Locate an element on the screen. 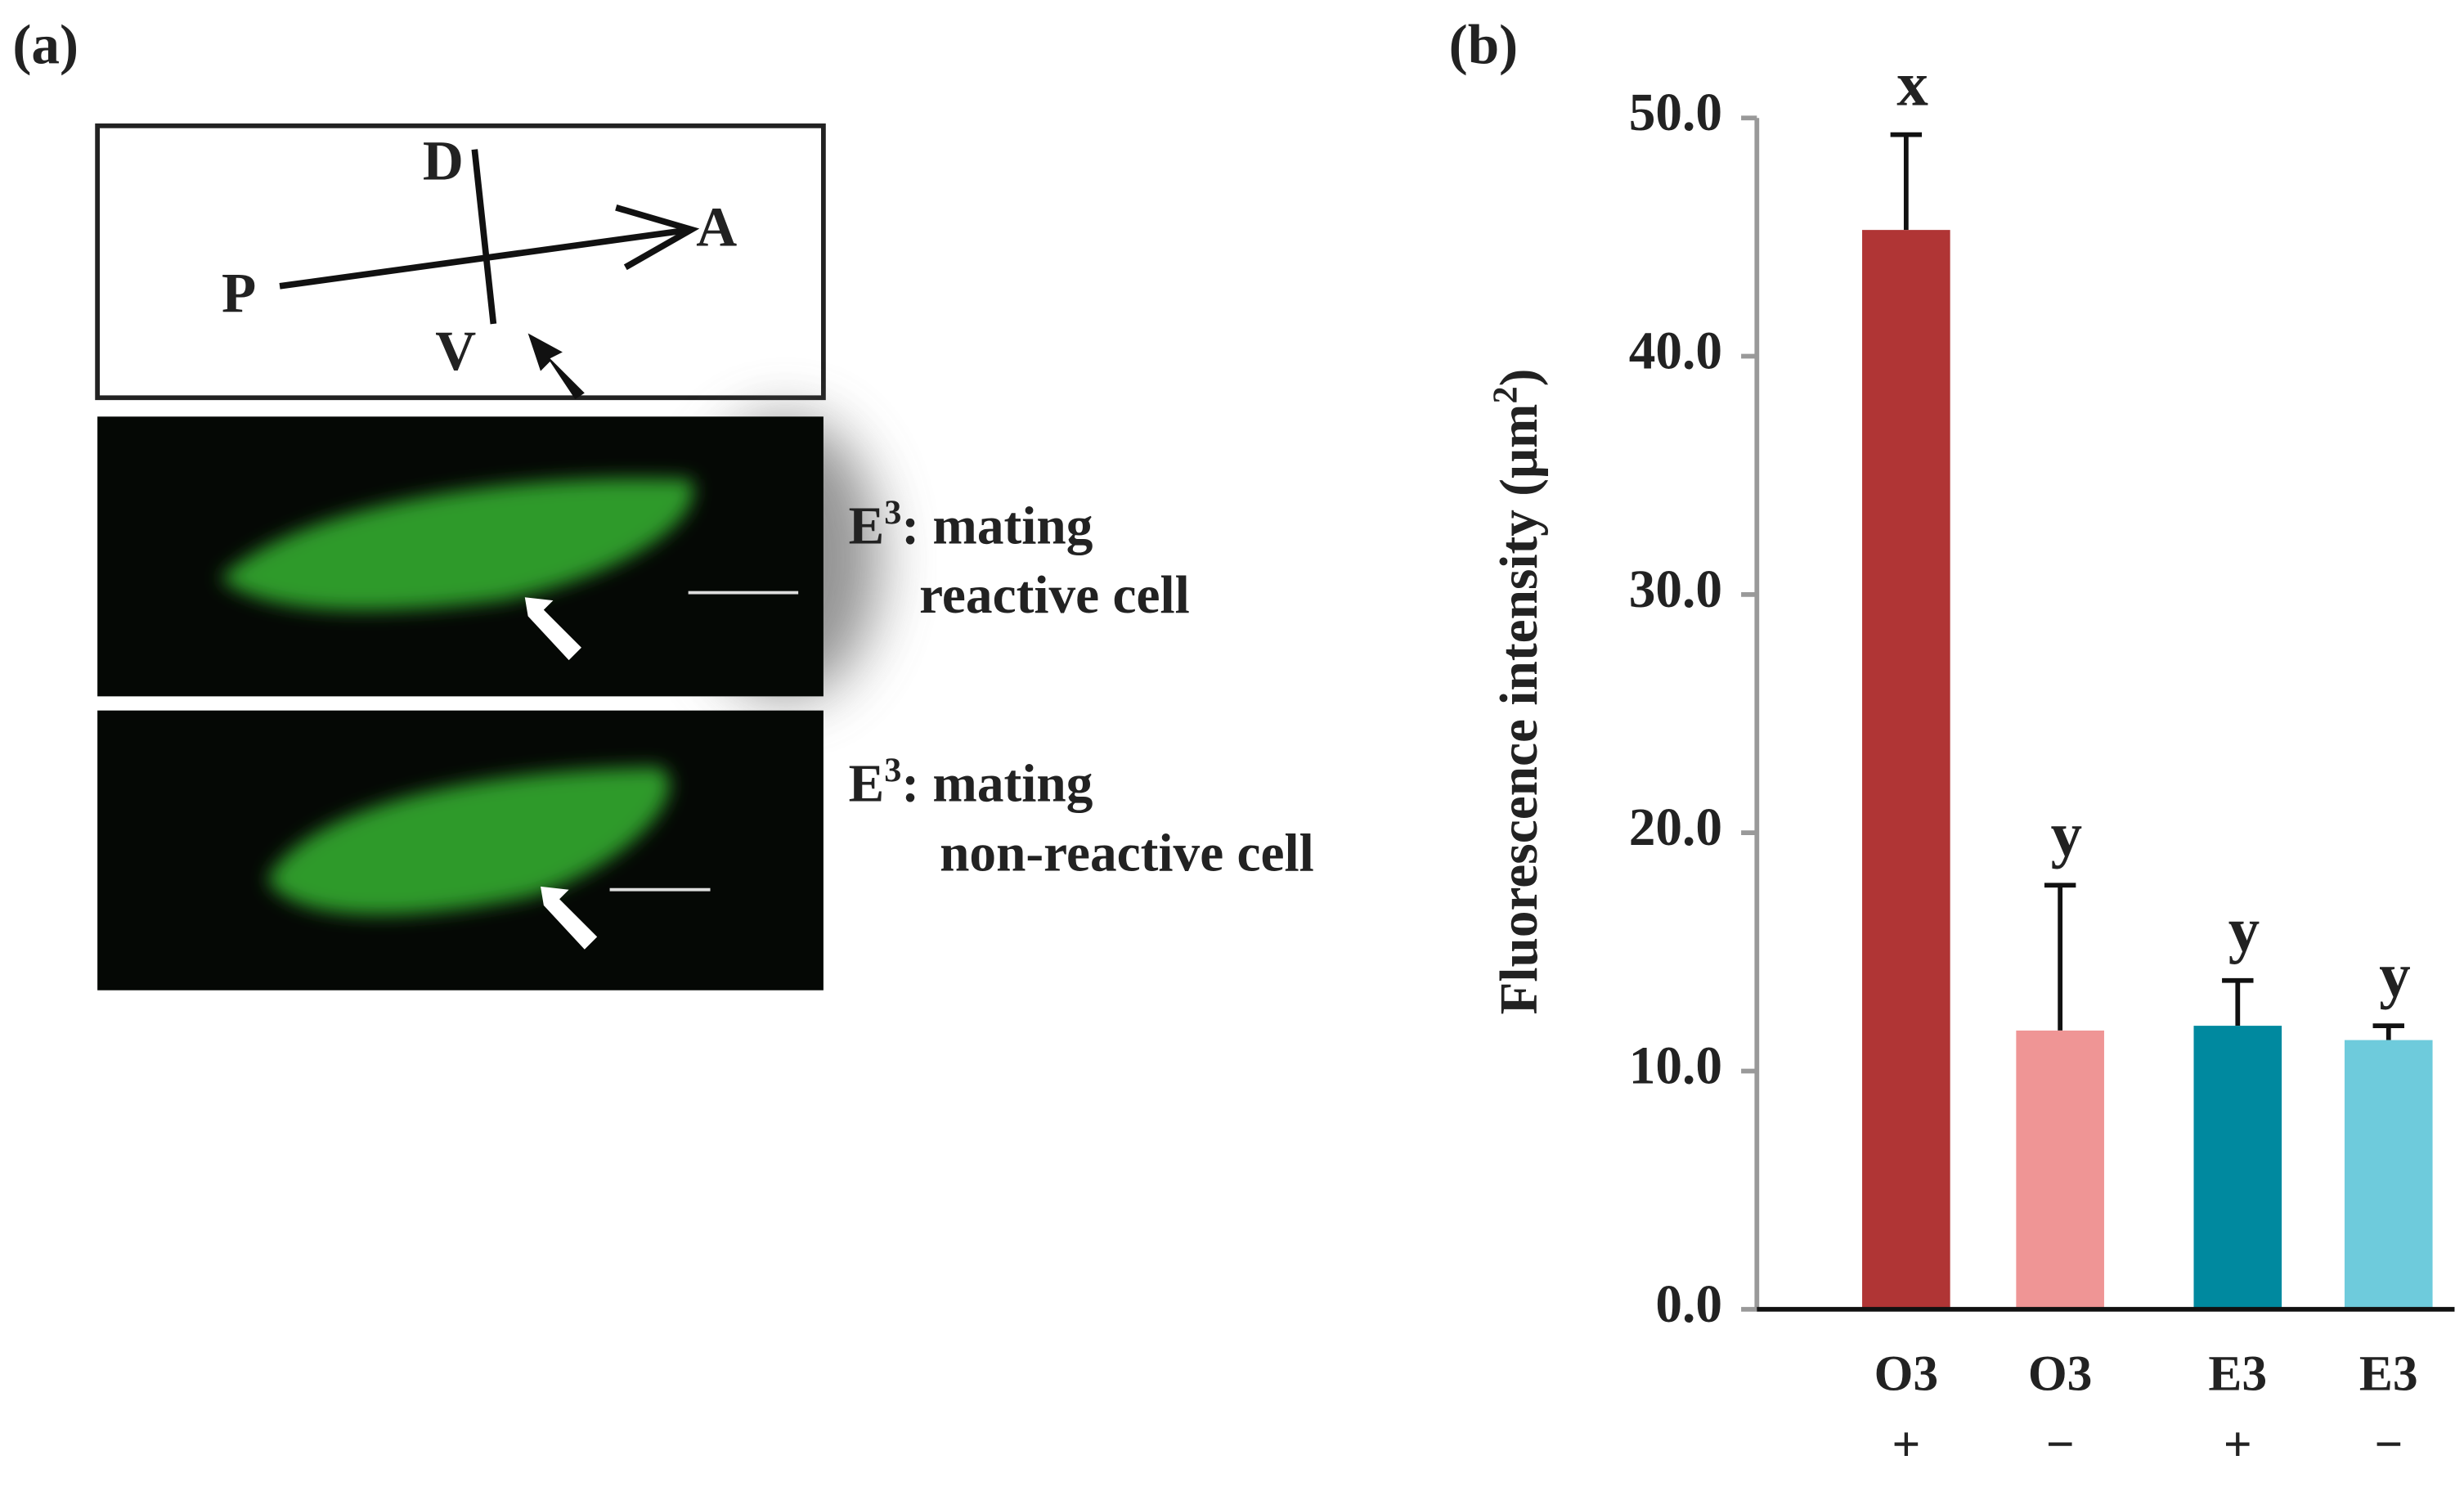  y-axis-title-main: Fluorescence intensity (μm is located at coordinates (1519, 709).